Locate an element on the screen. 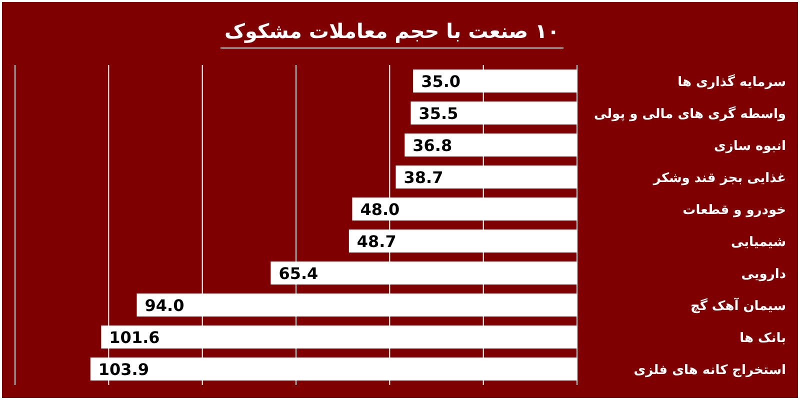  data-label: 94.0 is located at coordinates (164, 305).